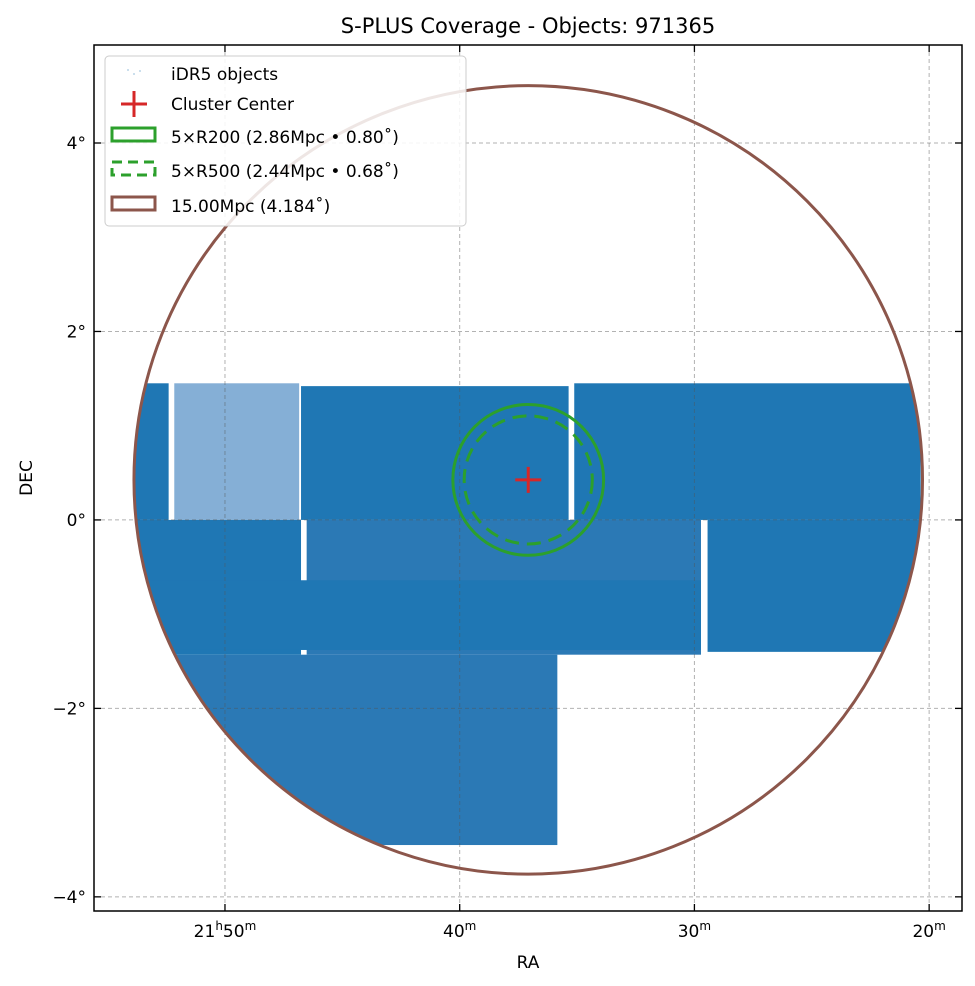  Describe the element at coordinates (225, 930) in the screenshot. I see `x-tick-label: 21h50m` at that location.